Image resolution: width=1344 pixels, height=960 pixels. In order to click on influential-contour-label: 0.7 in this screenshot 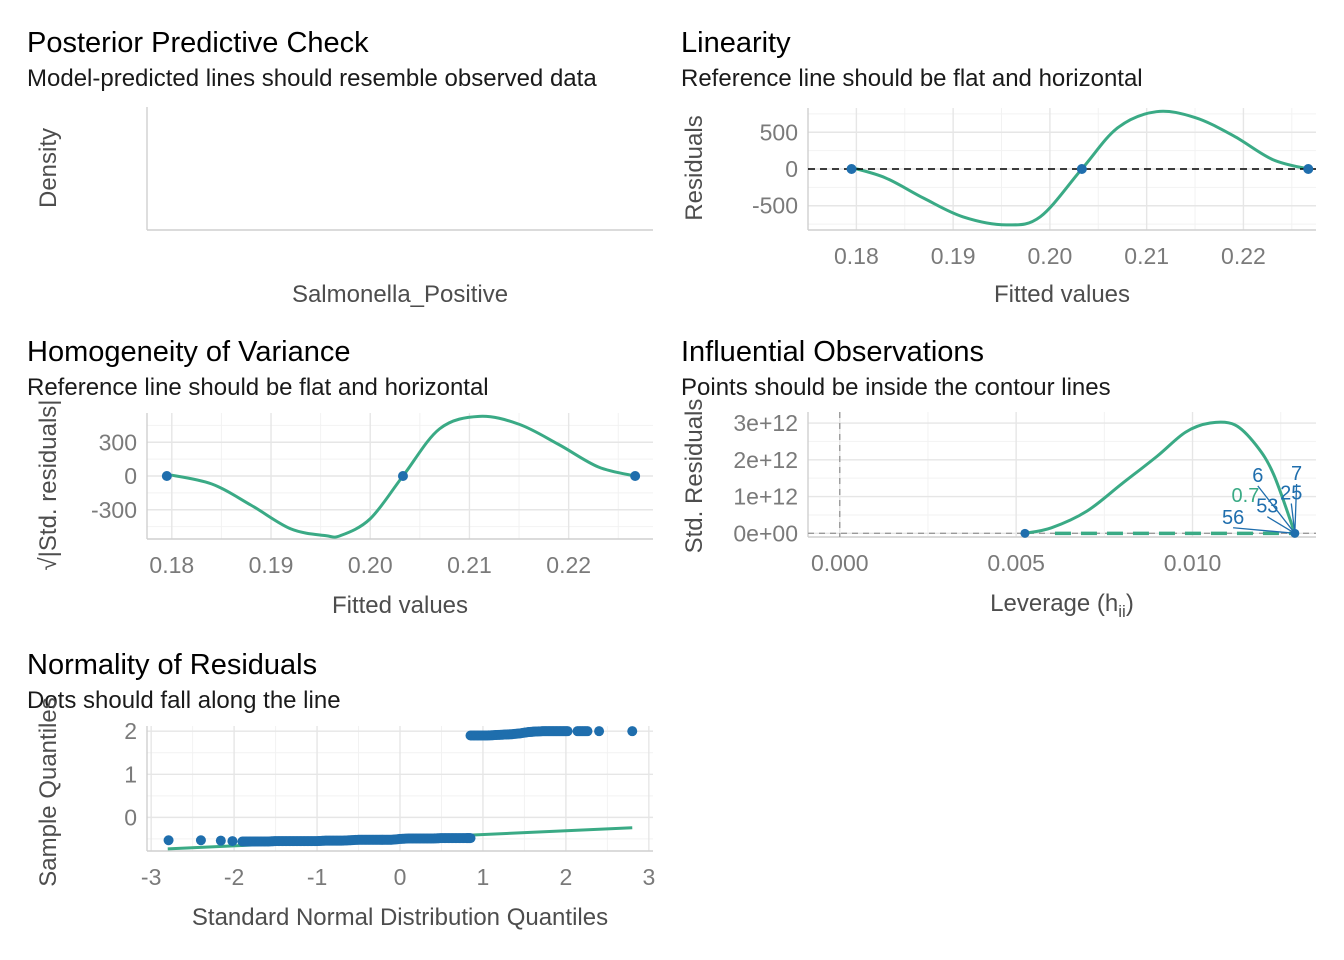, I will do `click(1246, 496)`.